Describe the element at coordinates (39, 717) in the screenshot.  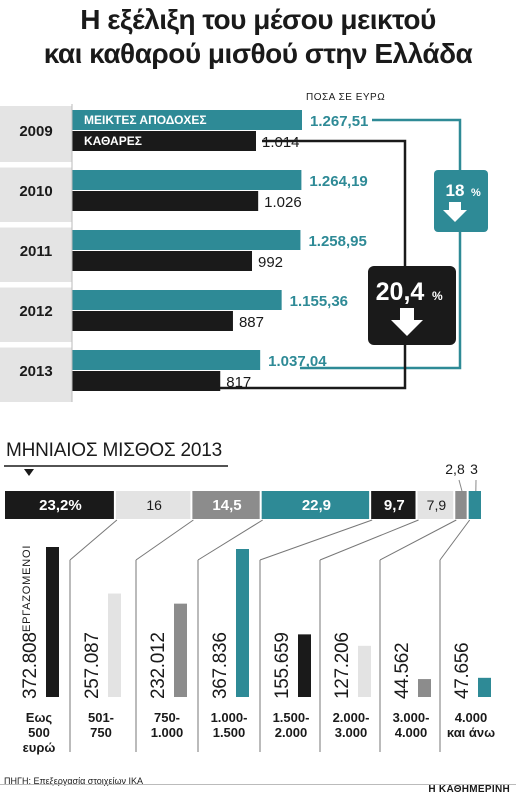
I see `category-label-line: Εως` at that location.